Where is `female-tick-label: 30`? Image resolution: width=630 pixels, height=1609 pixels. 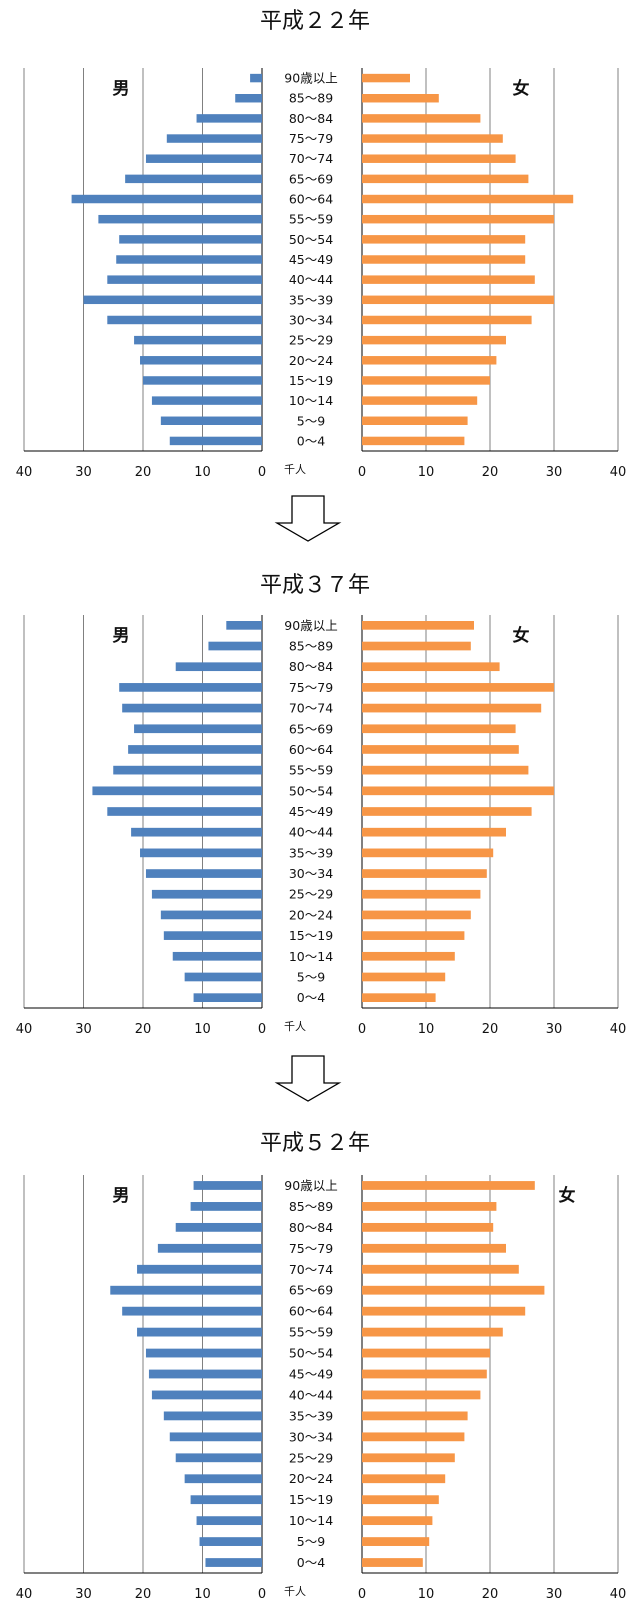 female-tick-label: 30 is located at coordinates (554, 1594).